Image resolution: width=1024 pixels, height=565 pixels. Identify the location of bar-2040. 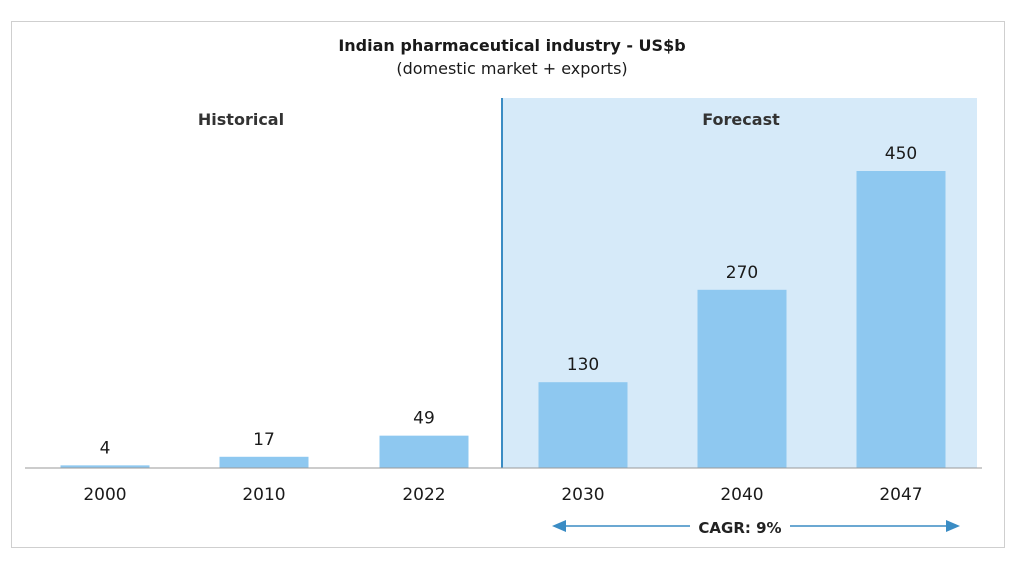
(742, 378).